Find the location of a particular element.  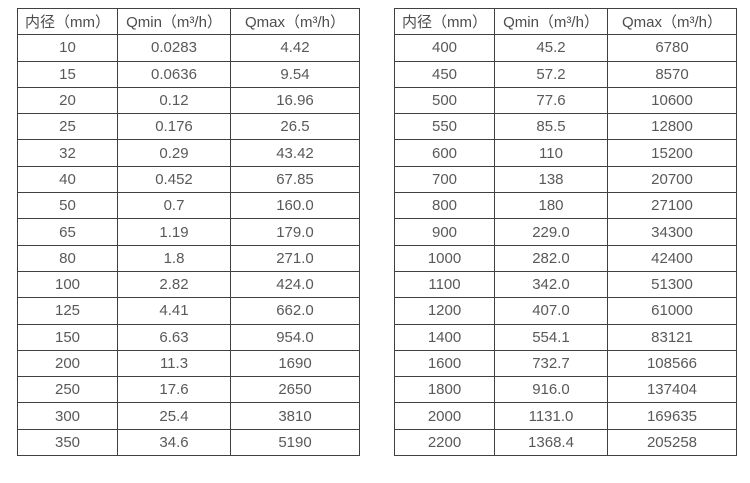

table-row: 250 17.6 2650 is located at coordinates (188, 390).